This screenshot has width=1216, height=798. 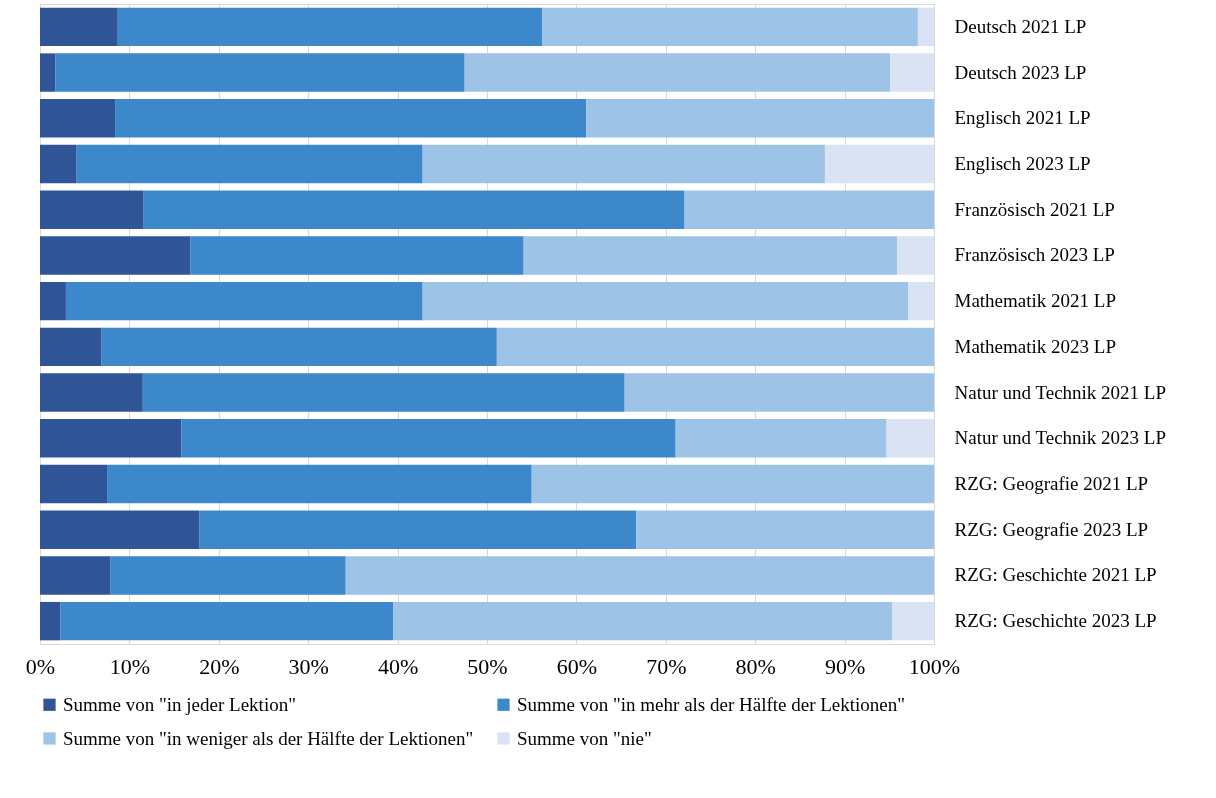 What do you see at coordinates (577, 666) in the screenshot?
I see `x-tick-label: 60%` at bounding box center [577, 666].